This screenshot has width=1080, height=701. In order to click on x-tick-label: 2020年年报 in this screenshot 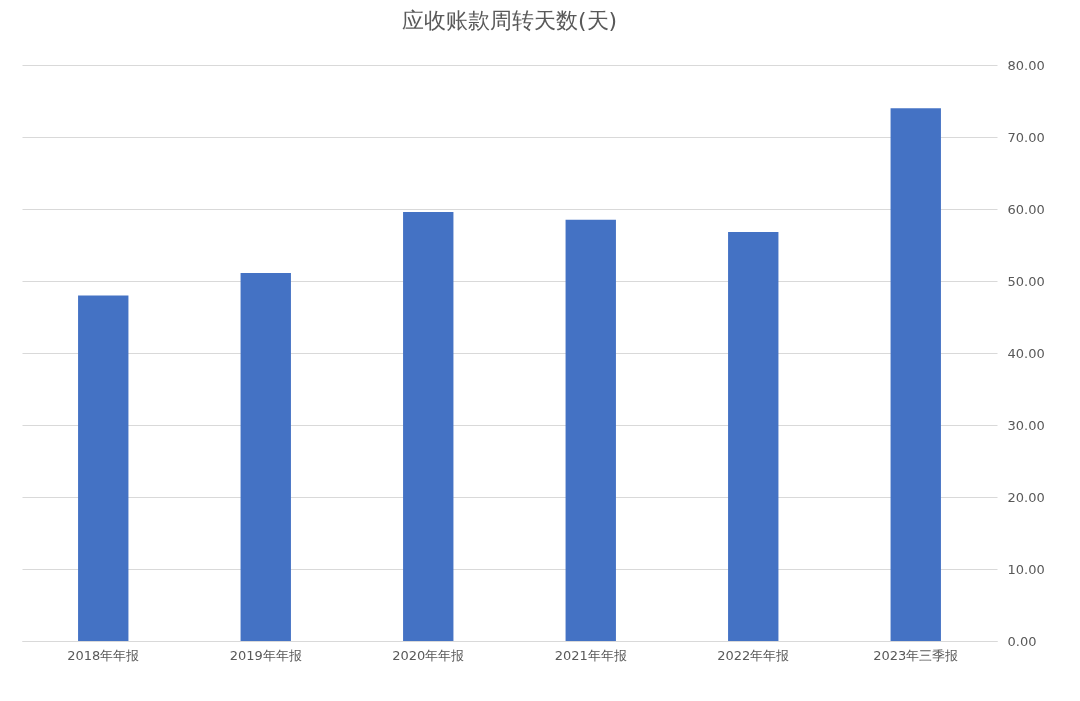, I will do `click(428, 655)`.